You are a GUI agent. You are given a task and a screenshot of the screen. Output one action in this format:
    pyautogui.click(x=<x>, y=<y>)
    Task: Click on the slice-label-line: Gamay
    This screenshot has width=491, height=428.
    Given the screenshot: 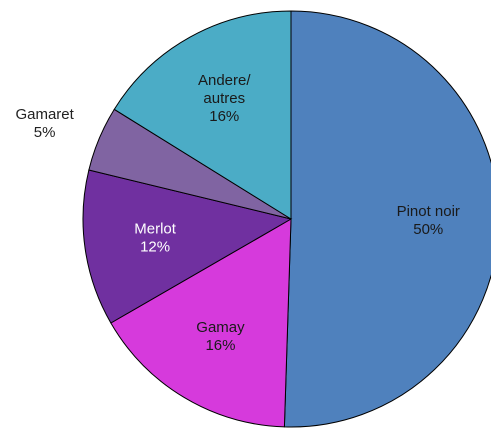 What is the action you would take?
    pyautogui.click(x=220, y=327)
    